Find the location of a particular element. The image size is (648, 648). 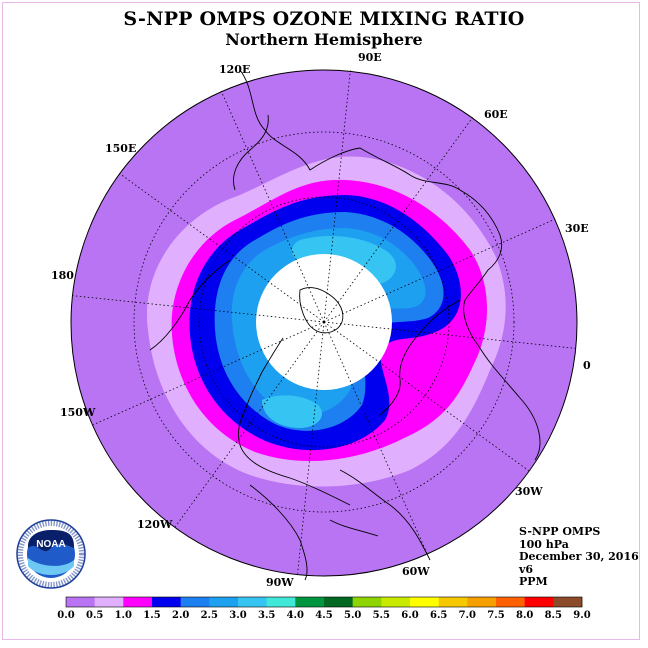

noaa-logo: NOAA is located at coordinates (51, 554).